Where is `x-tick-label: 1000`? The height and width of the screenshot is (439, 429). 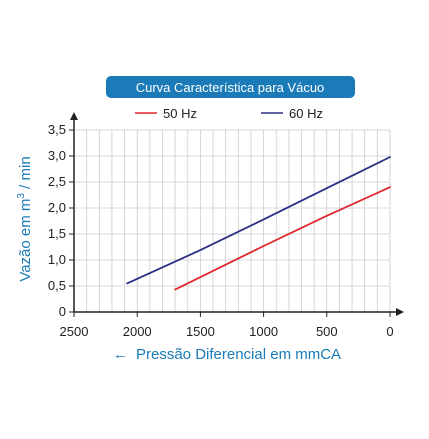 x-tick-label: 1000 is located at coordinates (263, 331).